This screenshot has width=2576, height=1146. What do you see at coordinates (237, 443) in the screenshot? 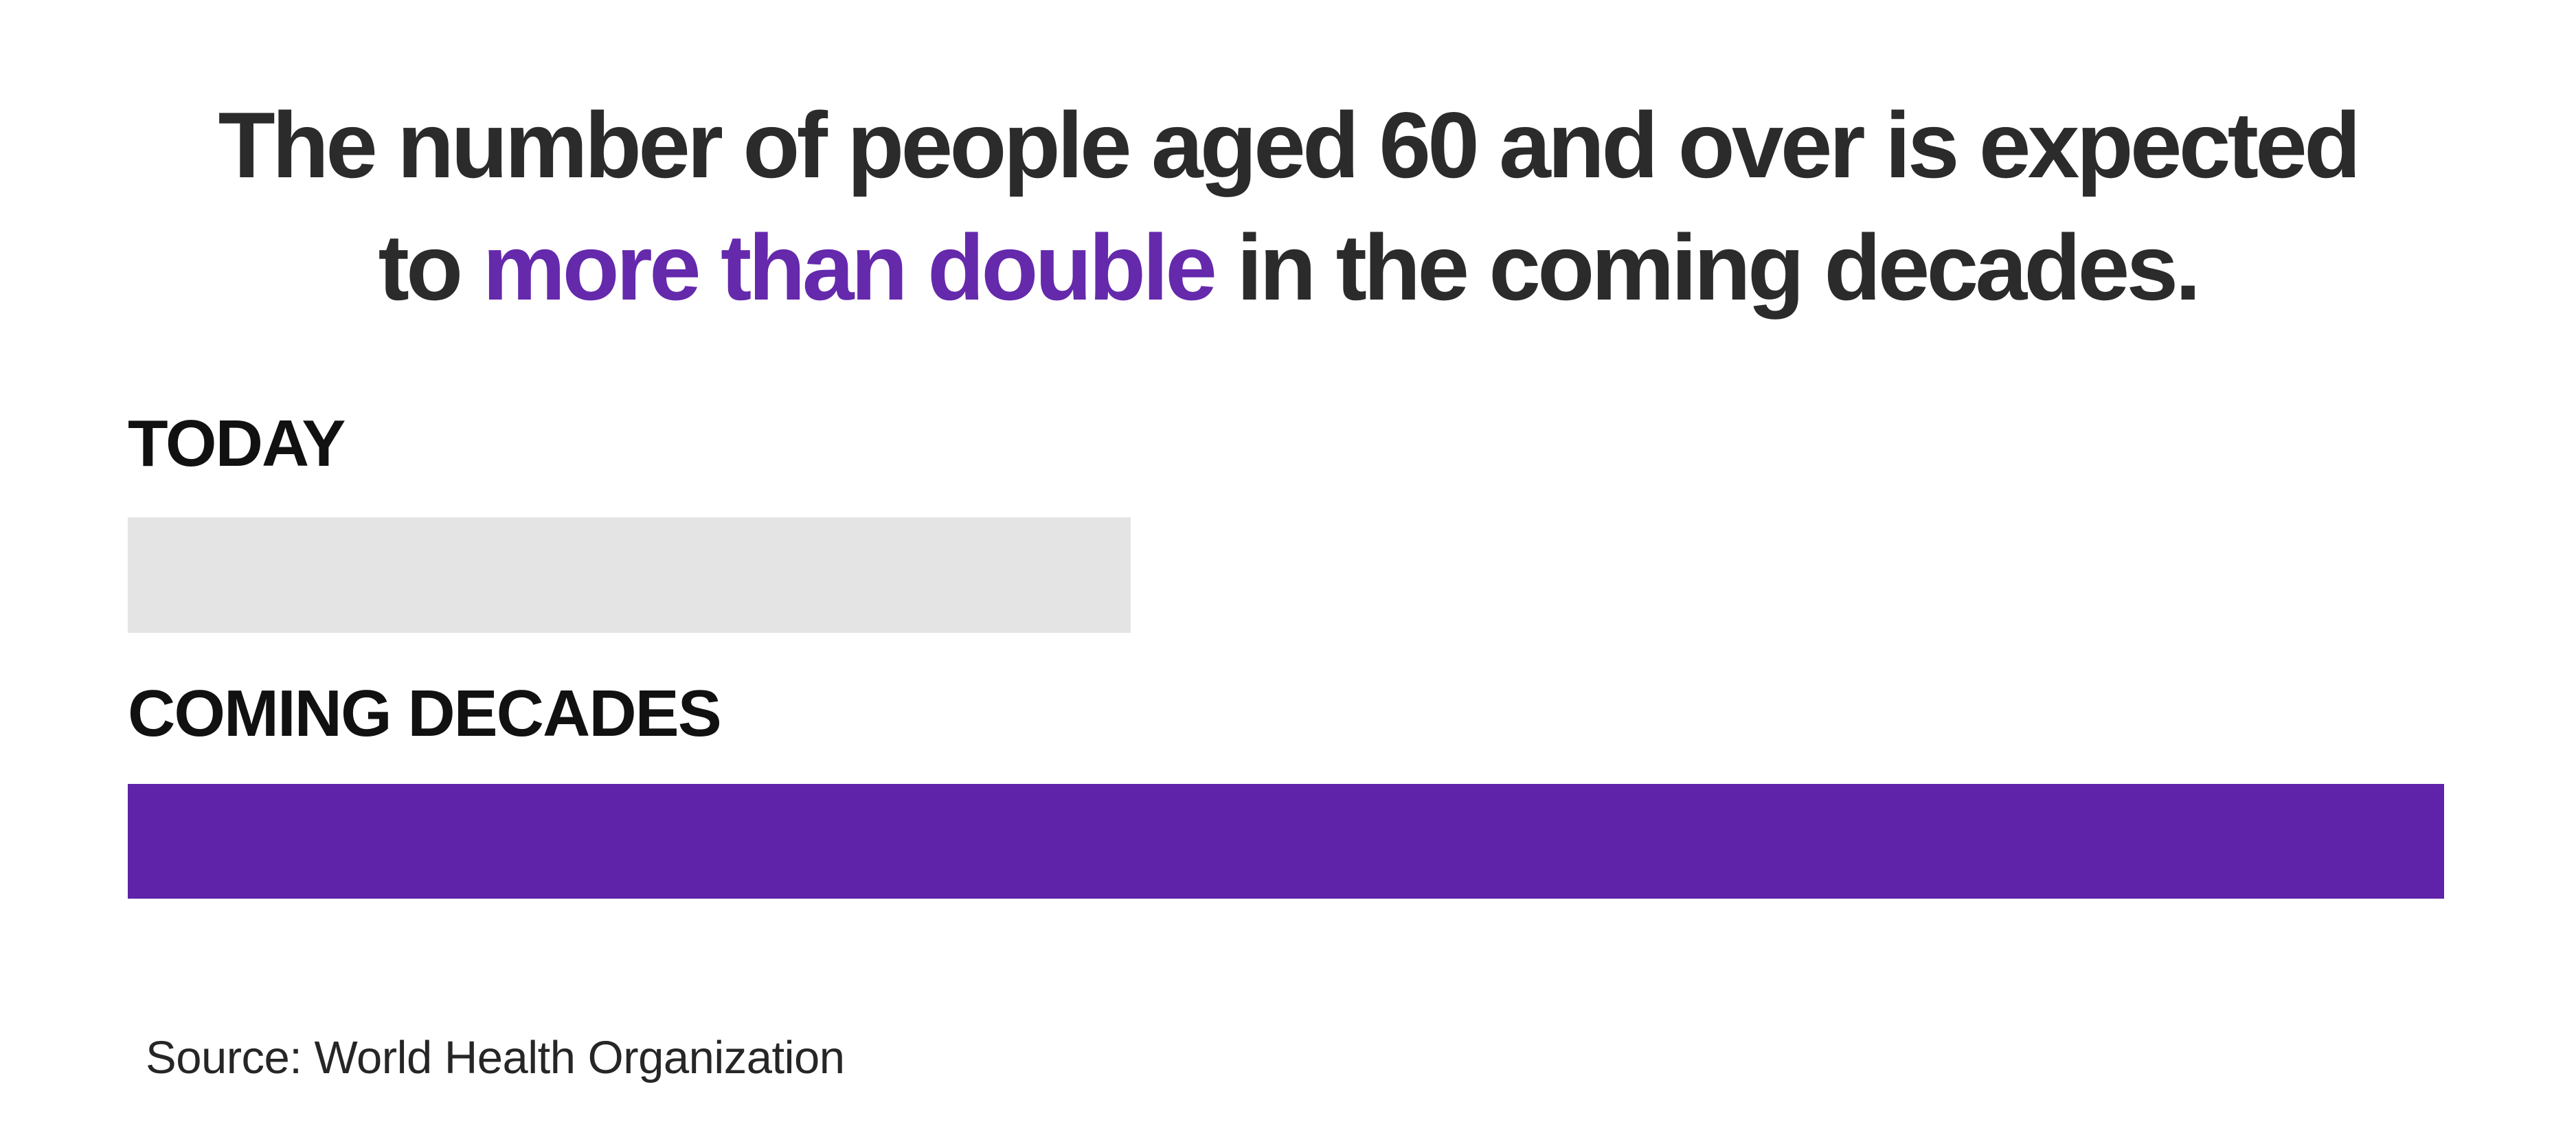
I see `category-label-today: TODAY` at bounding box center [237, 443].